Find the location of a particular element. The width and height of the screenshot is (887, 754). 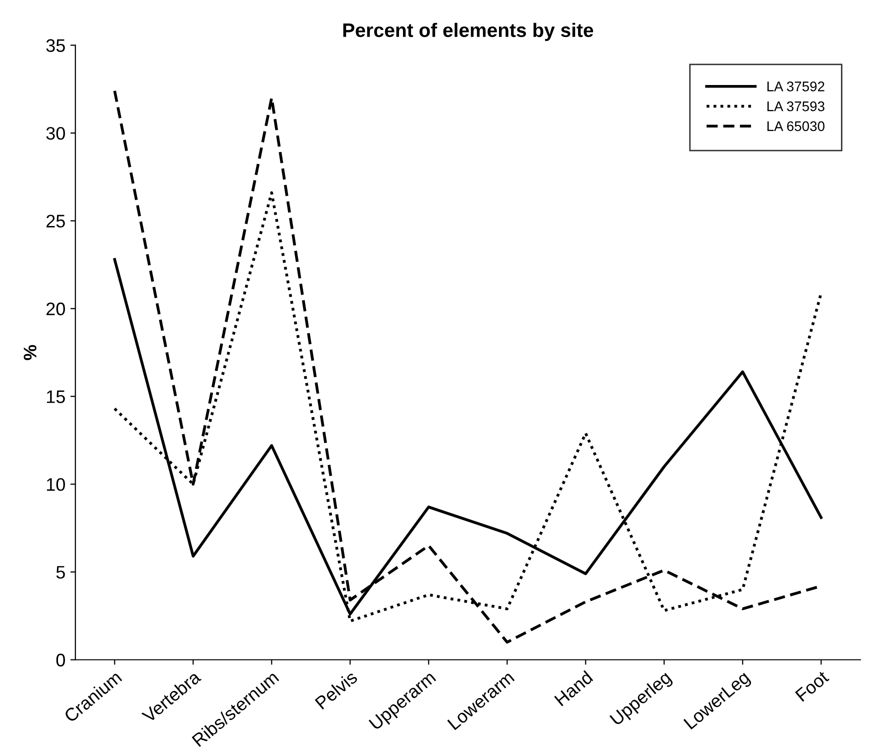

y-tick-label: 15 is located at coordinates (55, 397).